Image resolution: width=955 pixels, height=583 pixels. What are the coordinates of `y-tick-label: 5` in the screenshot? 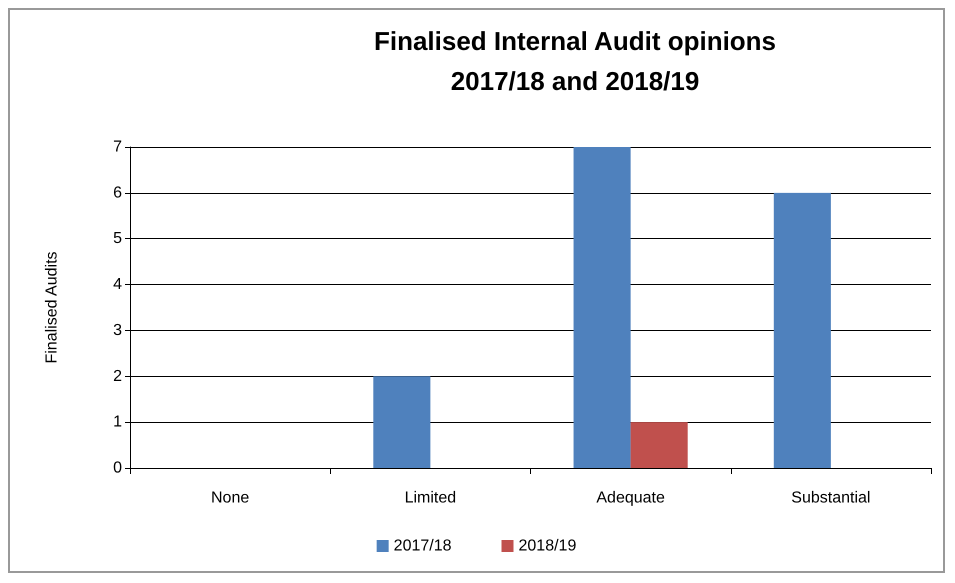 It's located at (117, 239).